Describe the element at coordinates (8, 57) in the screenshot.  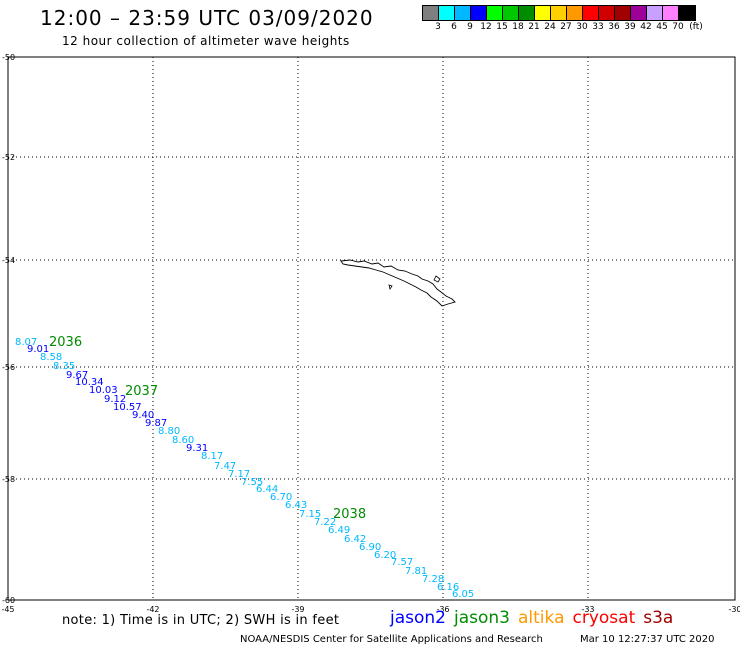
I see `latitude-label: -50` at that location.